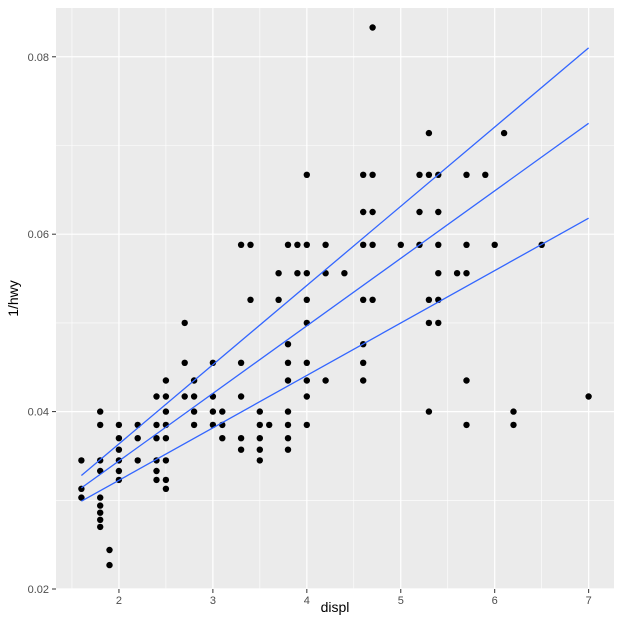 The image size is (620, 622). Describe the element at coordinates (38, 235) in the screenshot. I see `y-tick-label: 0.06` at that location.